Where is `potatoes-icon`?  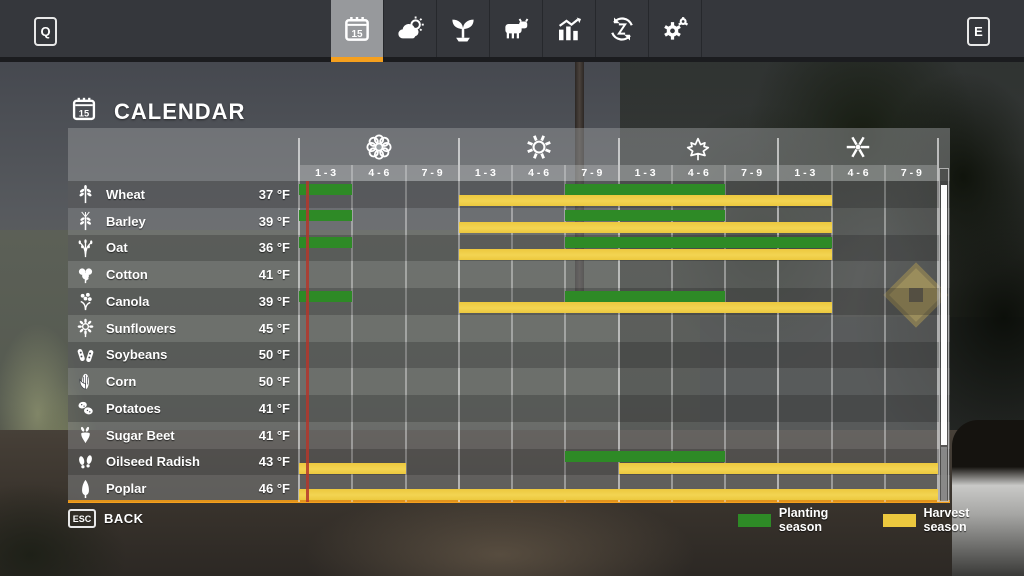
potatoes-icon is located at coordinates (85, 408).